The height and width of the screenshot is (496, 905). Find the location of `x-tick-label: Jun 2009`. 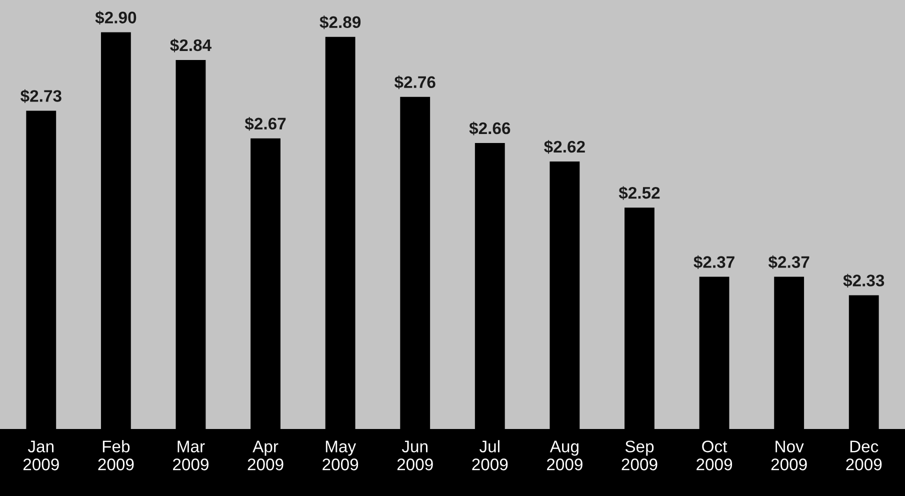

x-tick-label: Jun 2009 is located at coordinates (415, 455).